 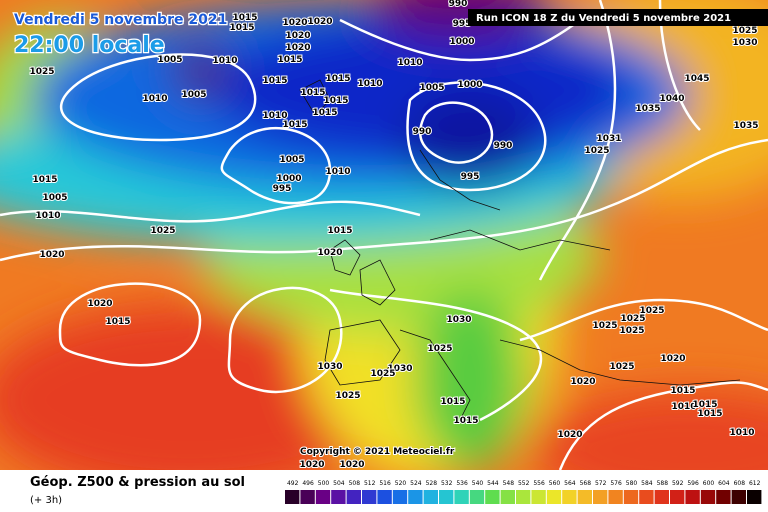 I want to click on scale-label: 564, so click(x=570, y=483).